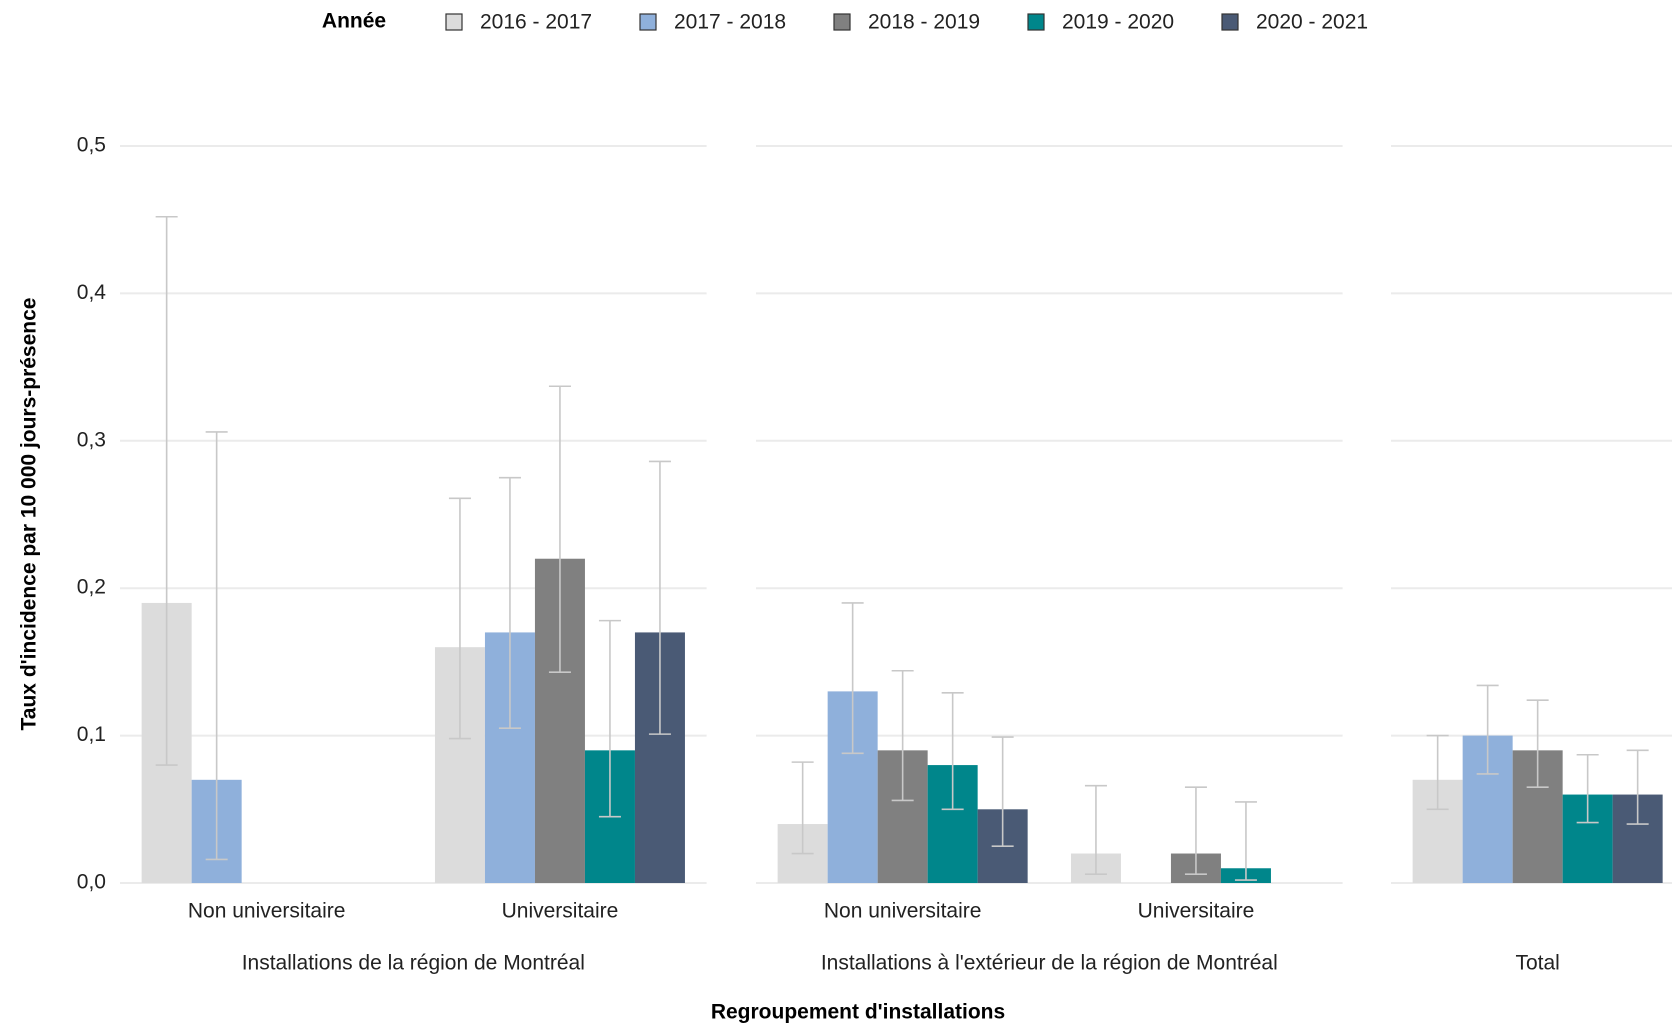 Image resolution: width=1672 pixels, height=1030 pixels. Describe the element at coordinates (91, 439) in the screenshot. I see `y-tick-label: 0,3` at that location.